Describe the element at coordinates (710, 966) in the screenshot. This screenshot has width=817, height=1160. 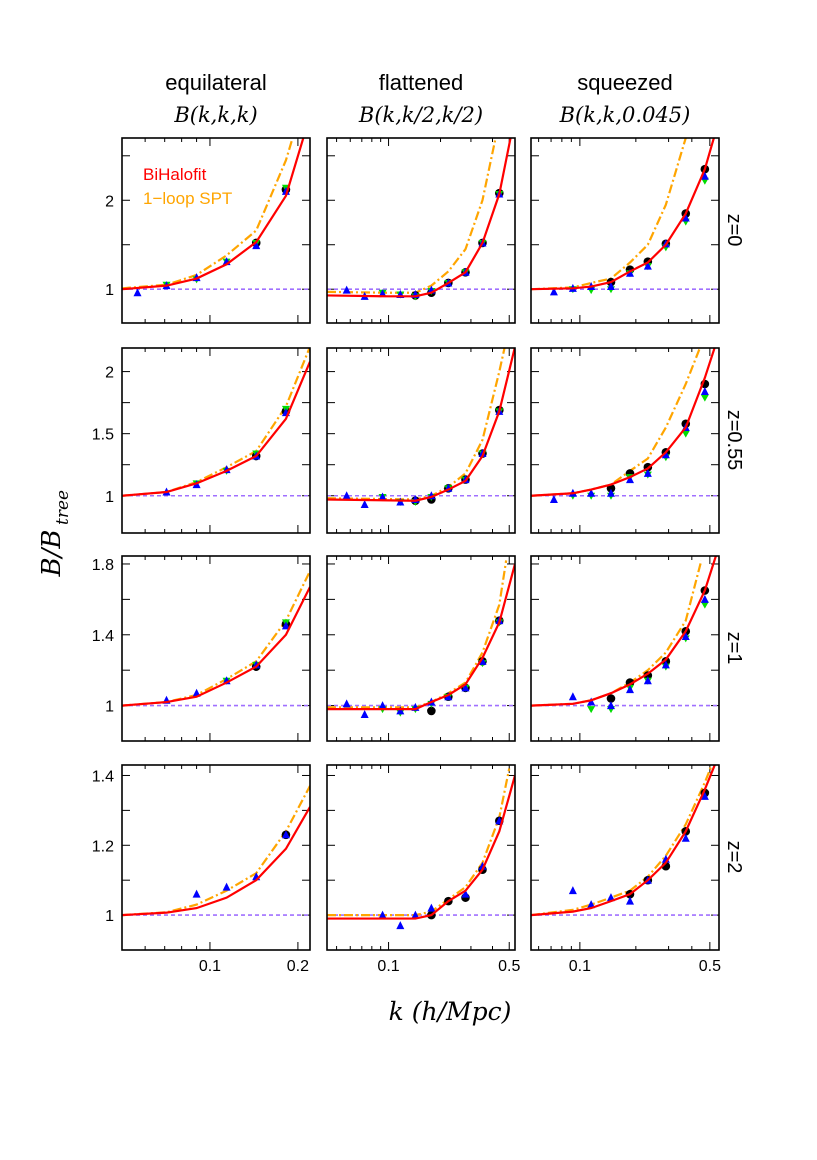
I see `x-tick-label: 0.5` at that location.